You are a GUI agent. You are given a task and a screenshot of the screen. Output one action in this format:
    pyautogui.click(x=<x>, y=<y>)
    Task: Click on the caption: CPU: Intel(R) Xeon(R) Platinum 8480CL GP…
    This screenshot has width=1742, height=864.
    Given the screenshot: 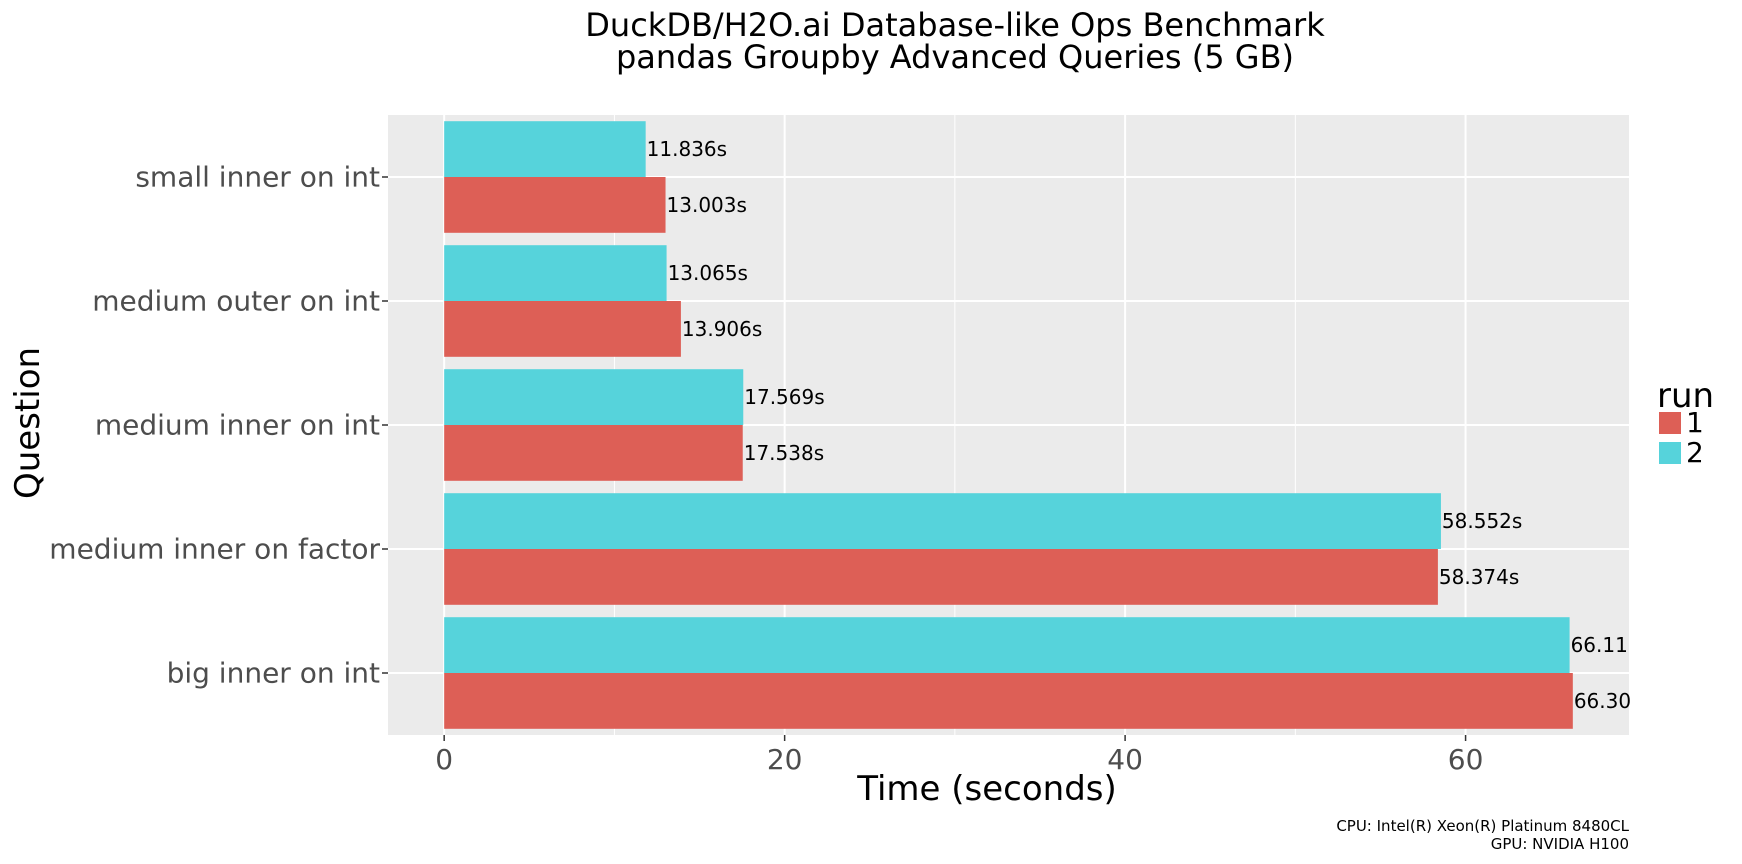 What is the action you would take?
    pyautogui.click(x=1482, y=835)
    